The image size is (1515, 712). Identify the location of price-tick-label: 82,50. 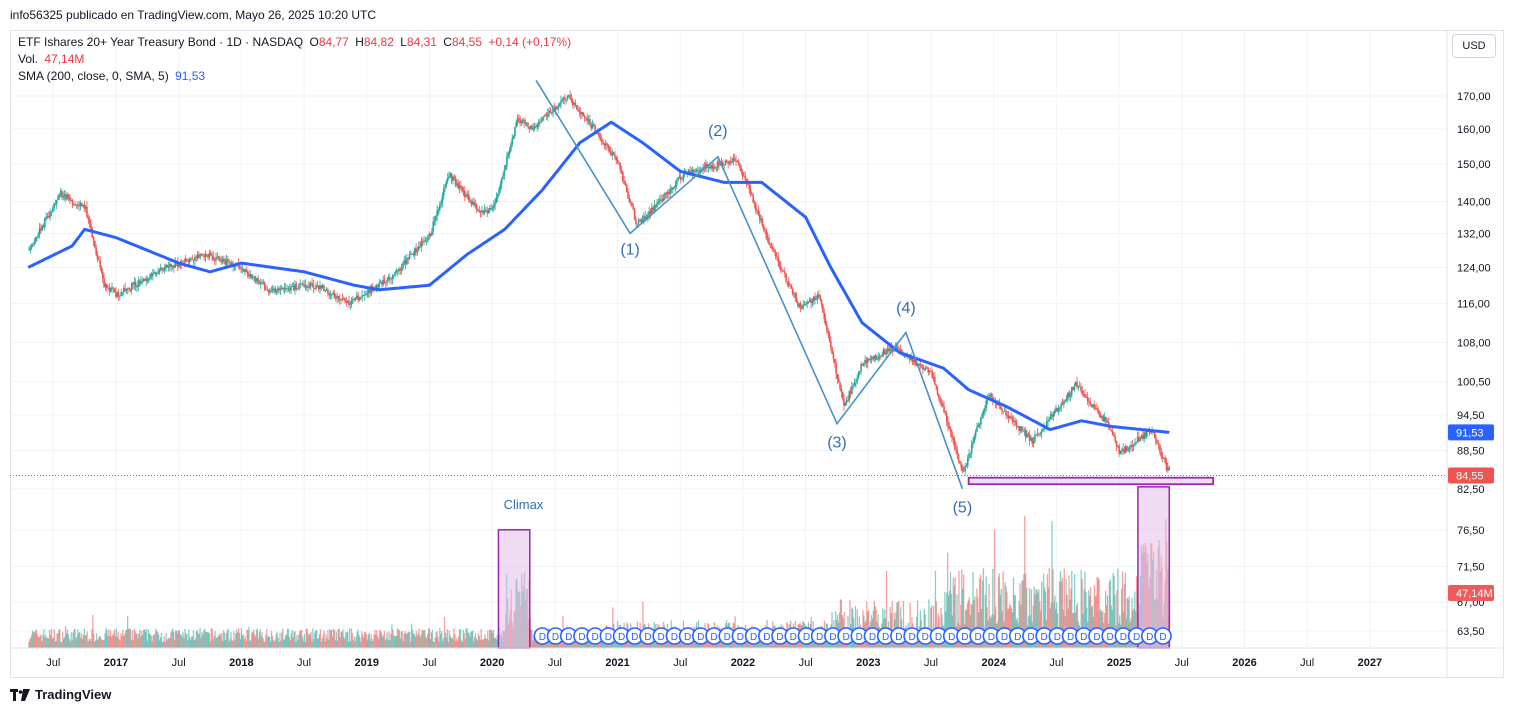
(1471, 490).